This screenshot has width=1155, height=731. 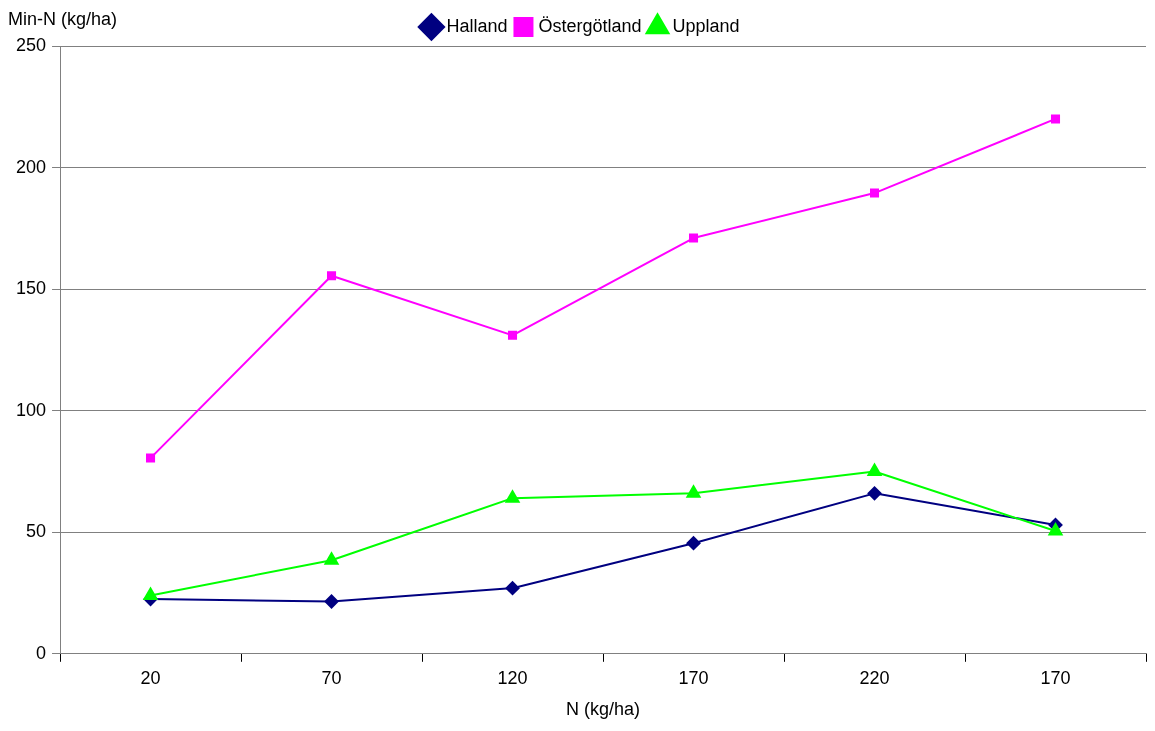 What do you see at coordinates (63, 18) in the screenshot?
I see `y-axis-title: Min-N (kg/ha)` at bounding box center [63, 18].